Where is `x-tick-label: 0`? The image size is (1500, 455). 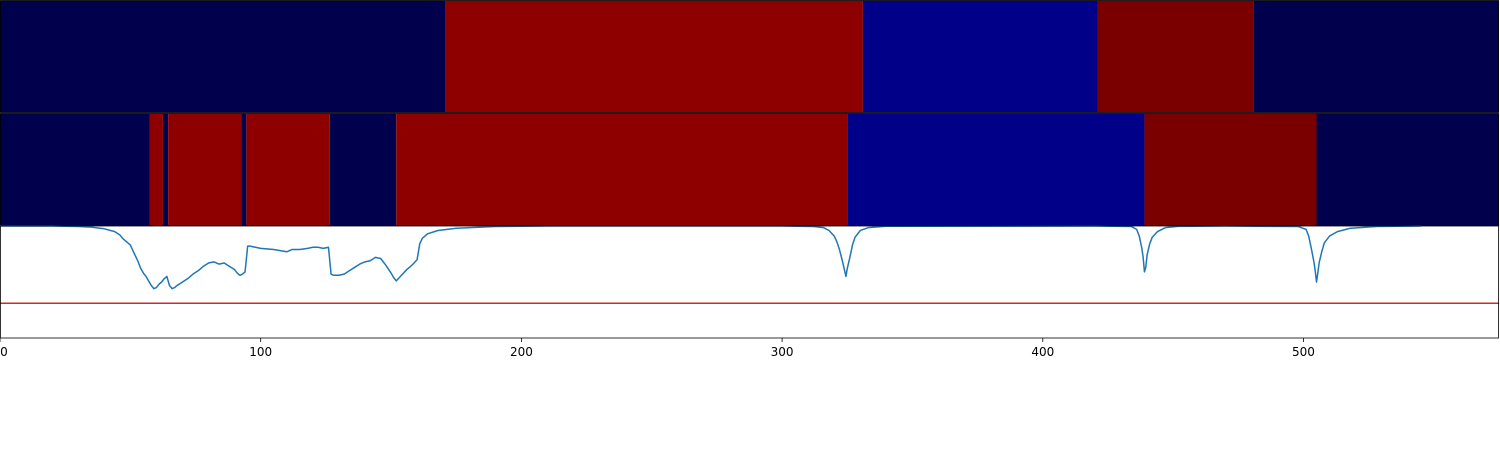 x-tick-label: 0 is located at coordinates (4, 352).